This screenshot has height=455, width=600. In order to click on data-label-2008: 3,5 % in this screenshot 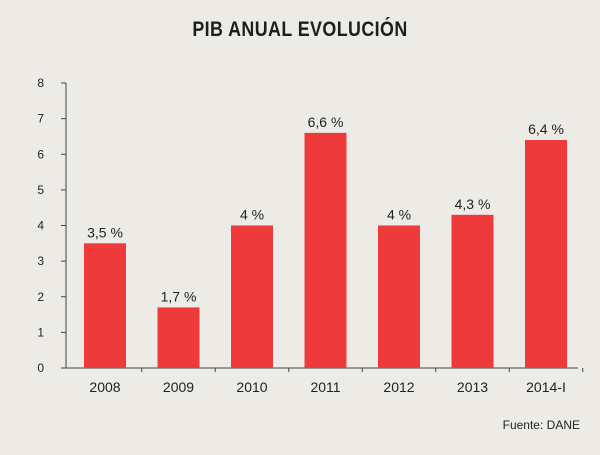, I will do `click(105, 232)`.